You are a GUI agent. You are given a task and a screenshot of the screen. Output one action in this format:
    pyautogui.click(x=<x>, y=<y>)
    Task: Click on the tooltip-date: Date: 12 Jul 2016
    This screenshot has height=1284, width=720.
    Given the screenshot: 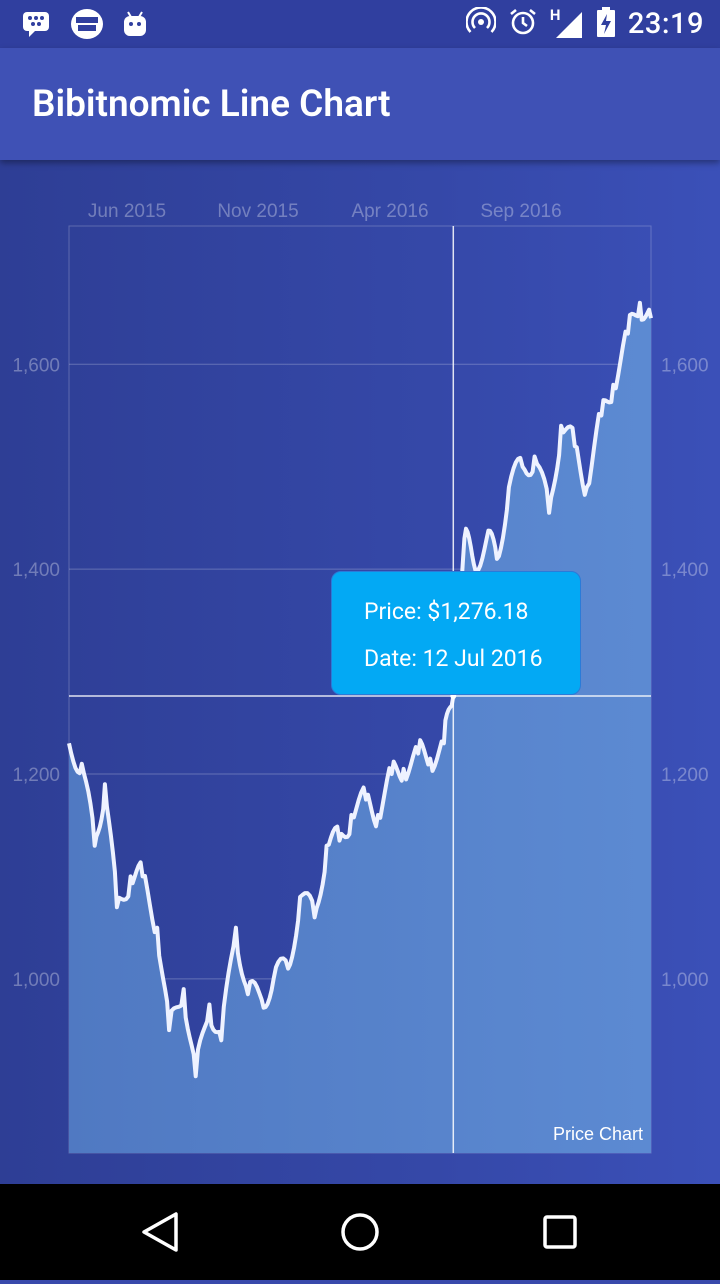 What is the action you would take?
    pyautogui.click(x=453, y=658)
    